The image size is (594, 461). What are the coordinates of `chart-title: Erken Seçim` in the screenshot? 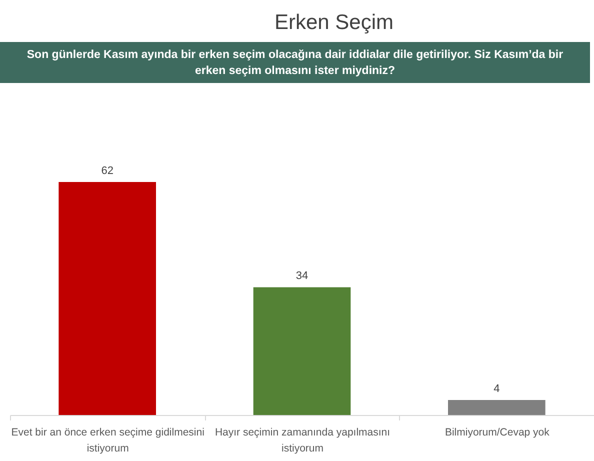 It's located at (334, 23).